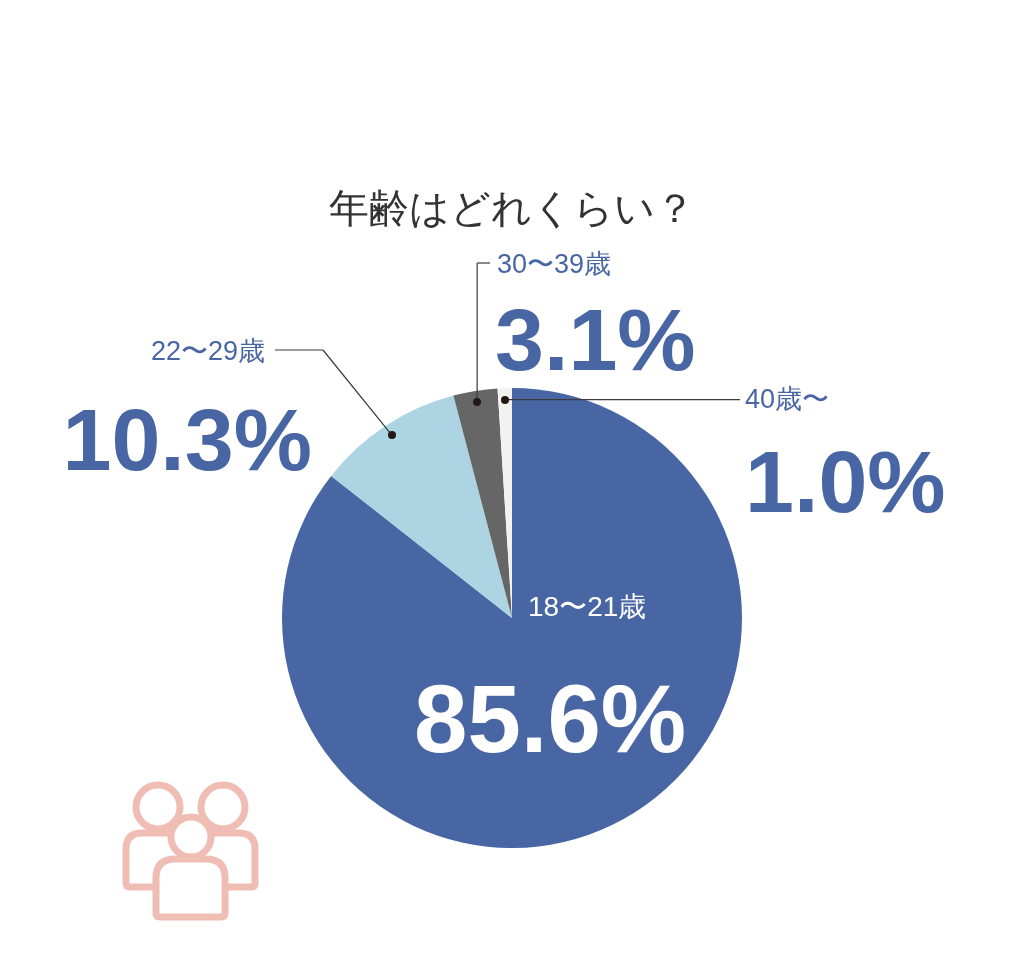 The height and width of the screenshot is (972, 1024). What do you see at coordinates (587, 606) in the screenshot?
I see `slice-label: 18〜21歳` at bounding box center [587, 606].